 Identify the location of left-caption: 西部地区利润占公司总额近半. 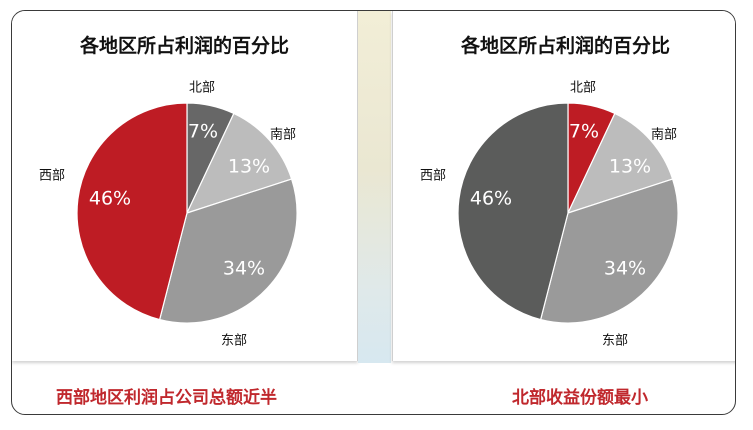
(166, 398).